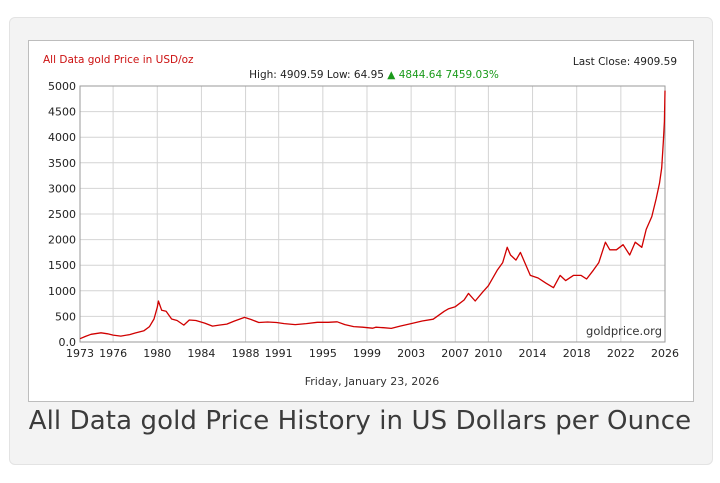  I want to click on x-tick-label: 1976, so click(113, 353).